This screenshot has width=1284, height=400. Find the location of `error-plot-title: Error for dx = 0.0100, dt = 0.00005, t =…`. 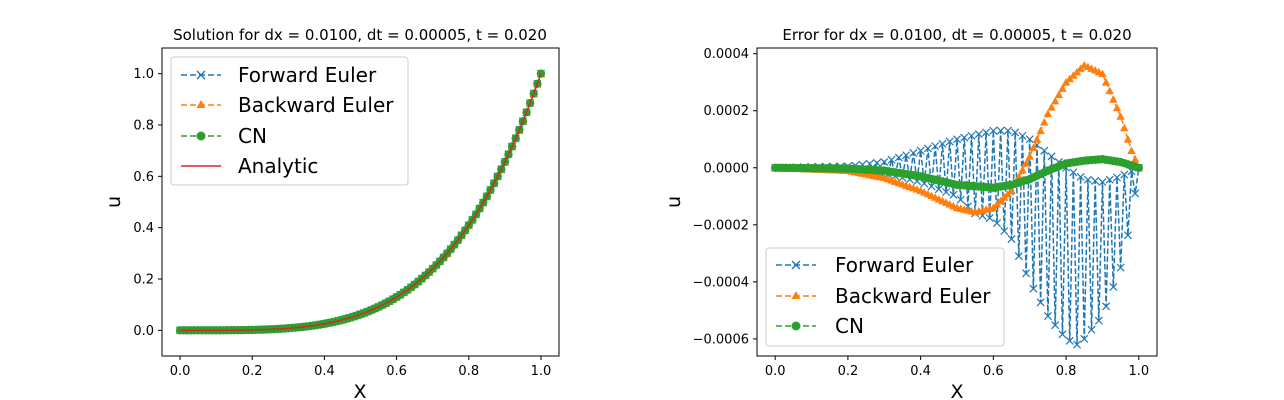

error-plot-title: Error for dx = 0.0100, dt = 0.00005, t =… is located at coordinates (956, 35).